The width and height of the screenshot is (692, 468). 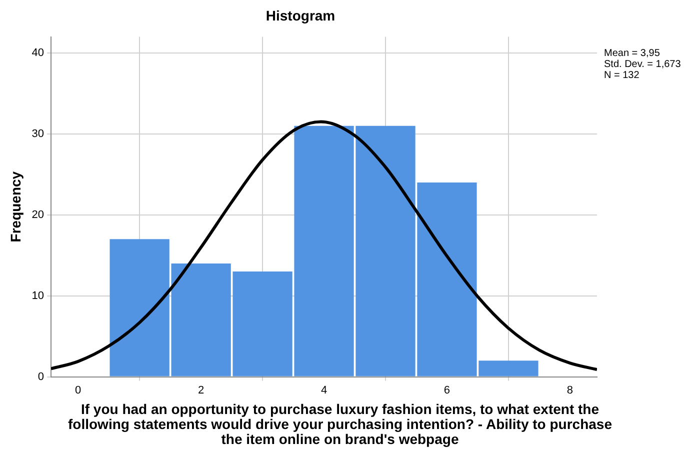 I want to click on y-tick-label: 20, so click(x=38, y=214).